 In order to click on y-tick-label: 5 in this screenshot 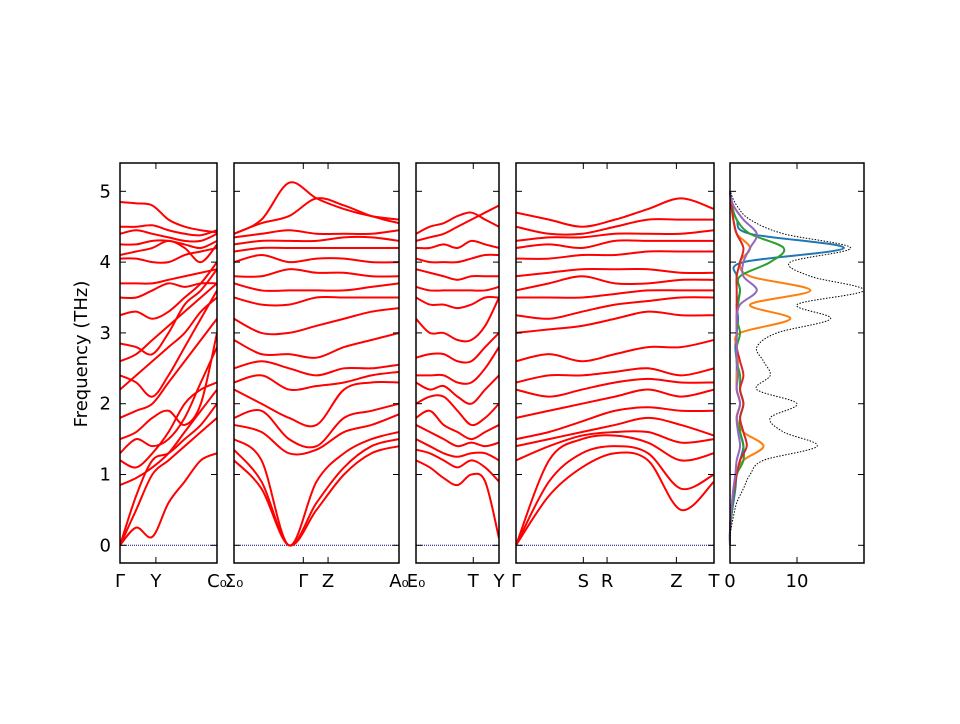, I will do `click(105, 191)`.